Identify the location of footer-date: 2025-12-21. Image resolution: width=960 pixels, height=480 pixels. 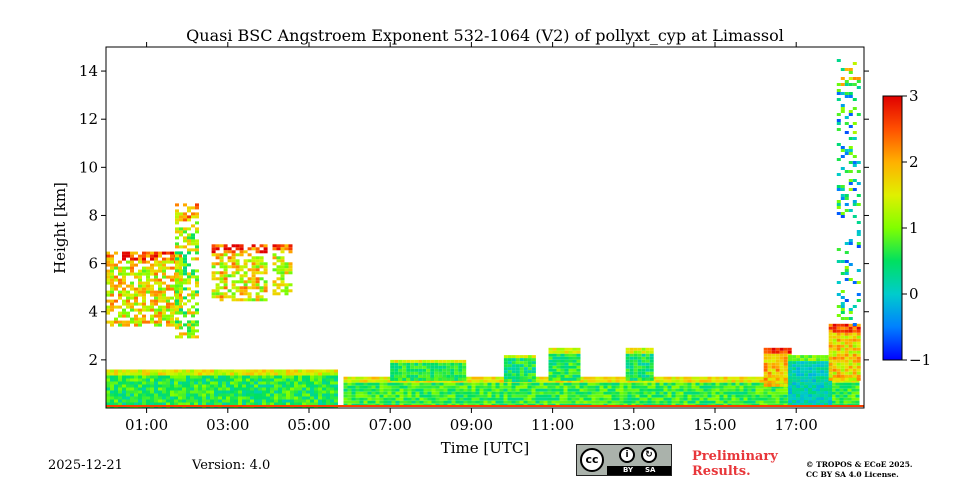
(85, 465).